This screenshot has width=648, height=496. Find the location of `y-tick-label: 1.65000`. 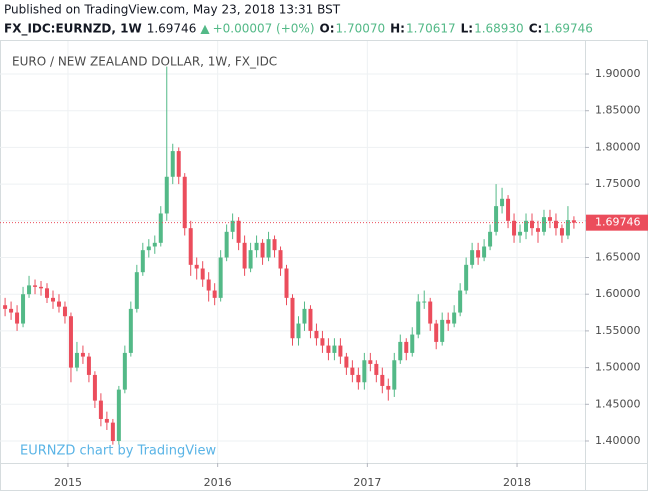

y-tick-label: 1.65000 is located at coordinates (618, 257).